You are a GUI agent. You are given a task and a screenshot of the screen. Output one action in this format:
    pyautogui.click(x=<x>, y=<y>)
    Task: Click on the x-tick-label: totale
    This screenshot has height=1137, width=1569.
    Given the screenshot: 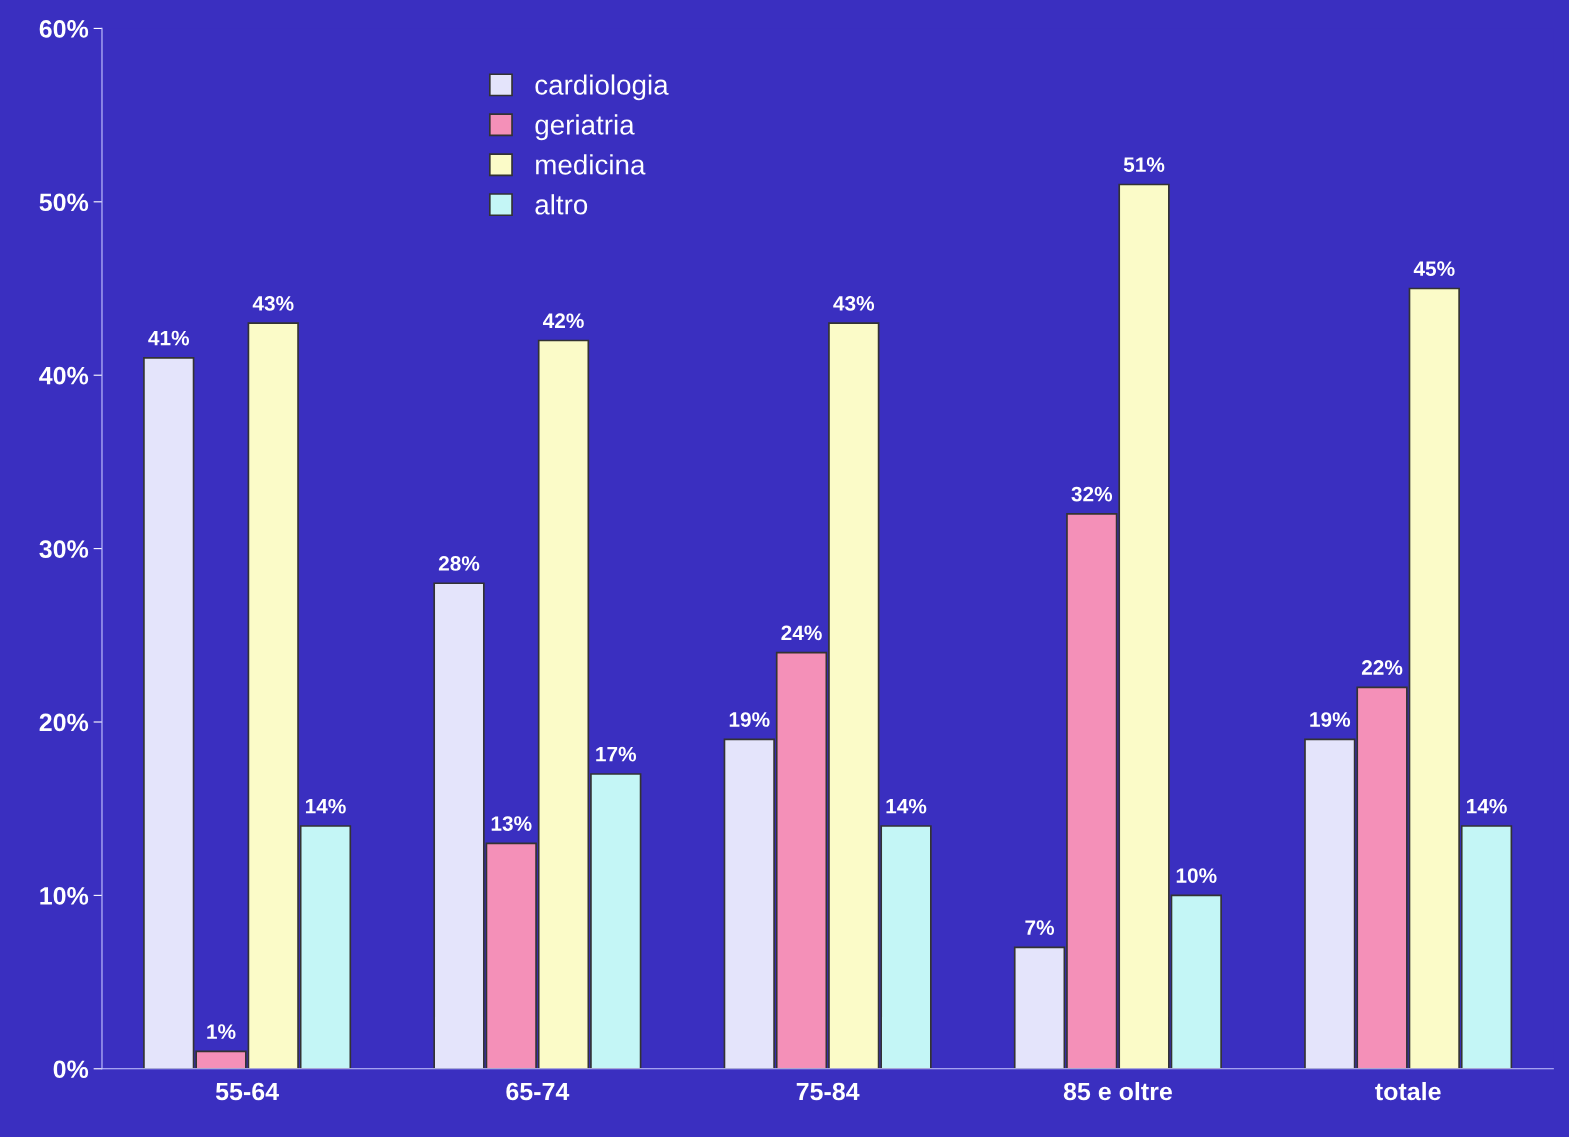 What is the action you would take?
    pyautogui.click(x=1408, y=1091)
    